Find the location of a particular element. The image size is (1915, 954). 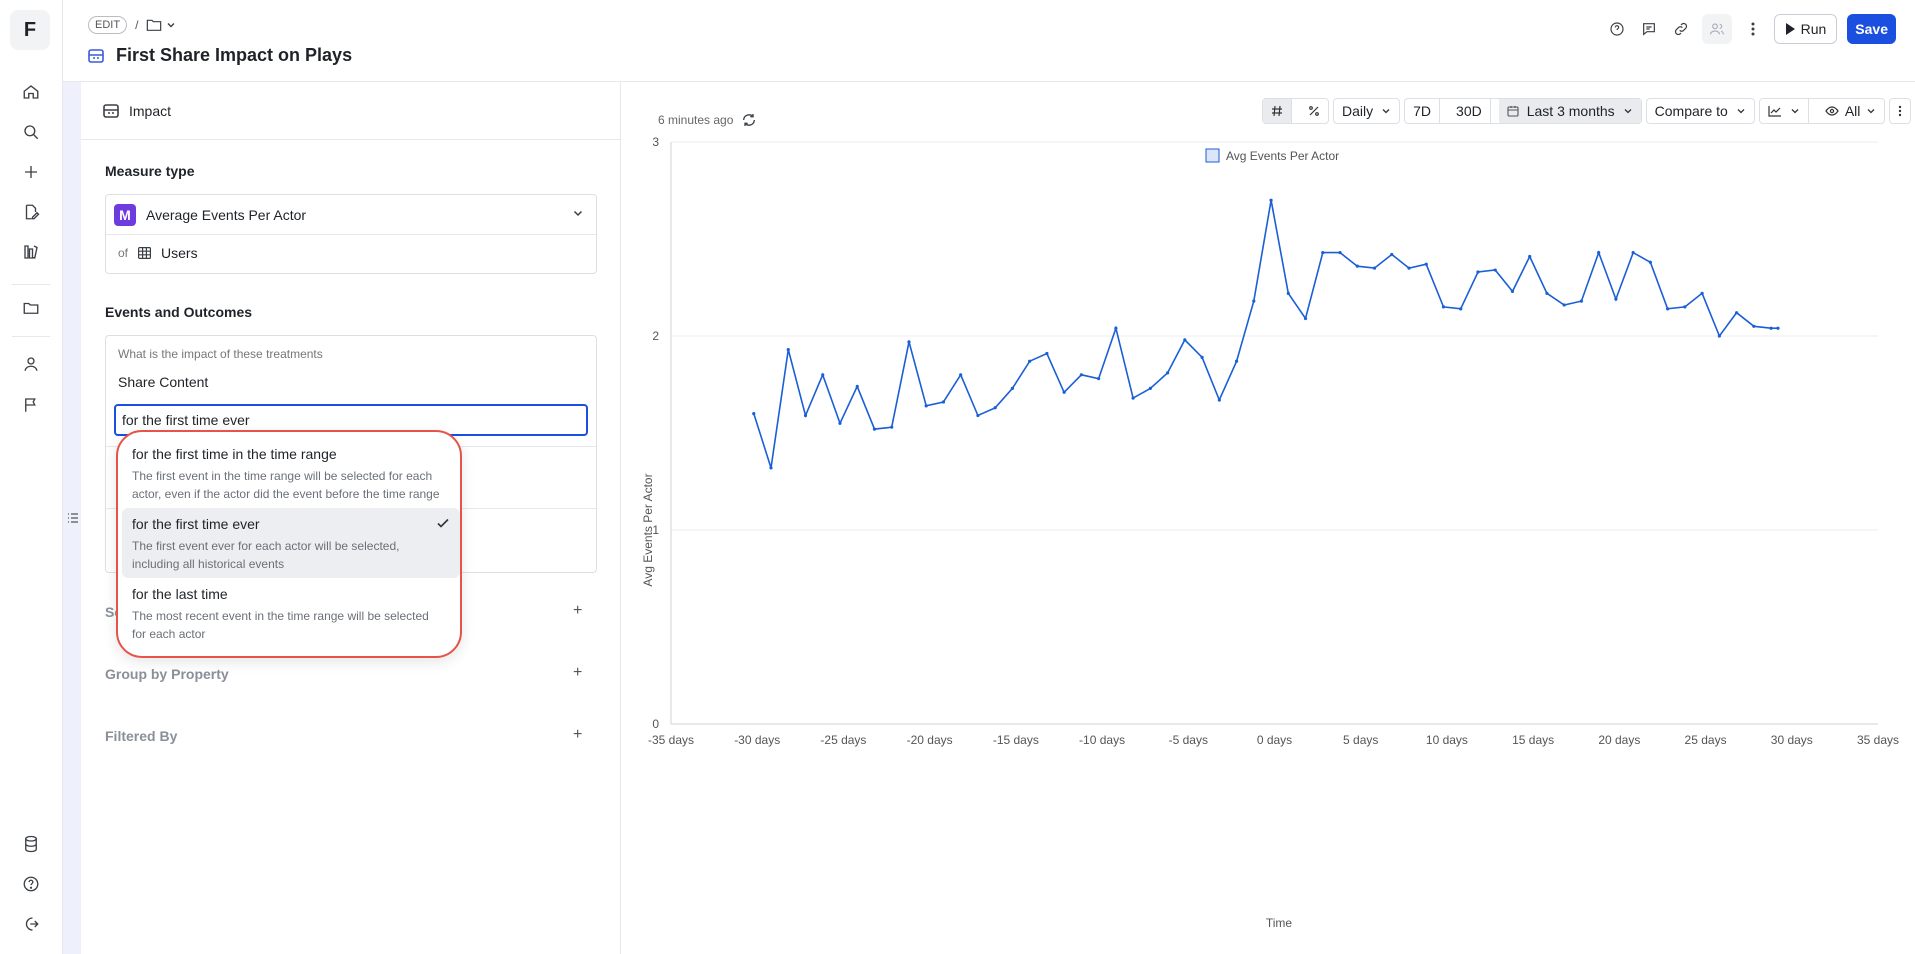

number-format-button is located at coordinates (1277, 111).